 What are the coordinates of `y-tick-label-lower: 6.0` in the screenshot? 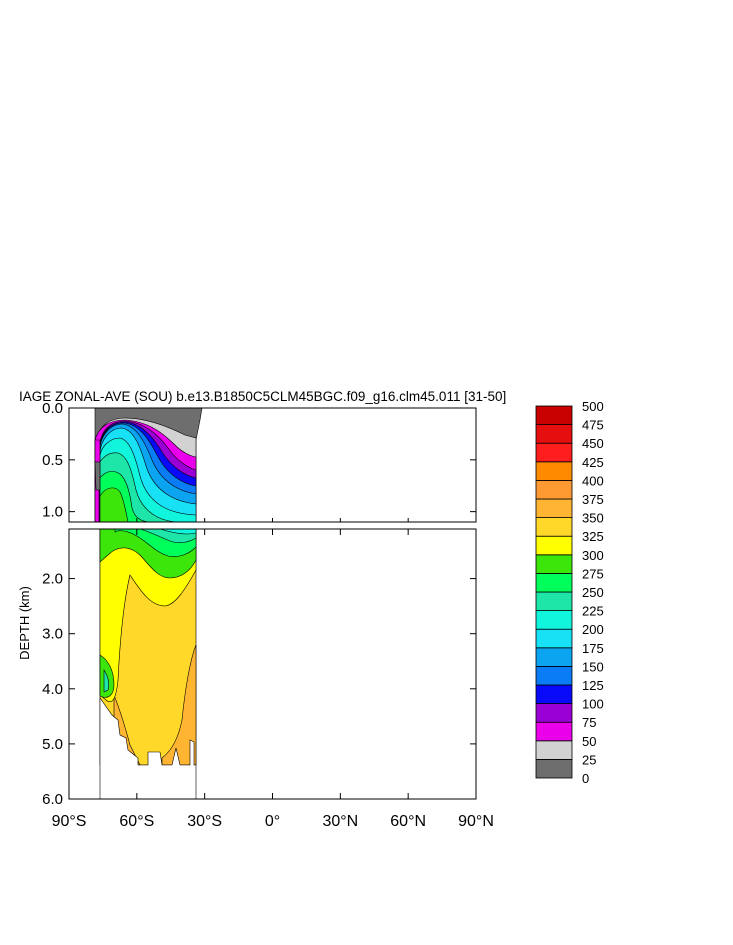 It's located at (52, 799).